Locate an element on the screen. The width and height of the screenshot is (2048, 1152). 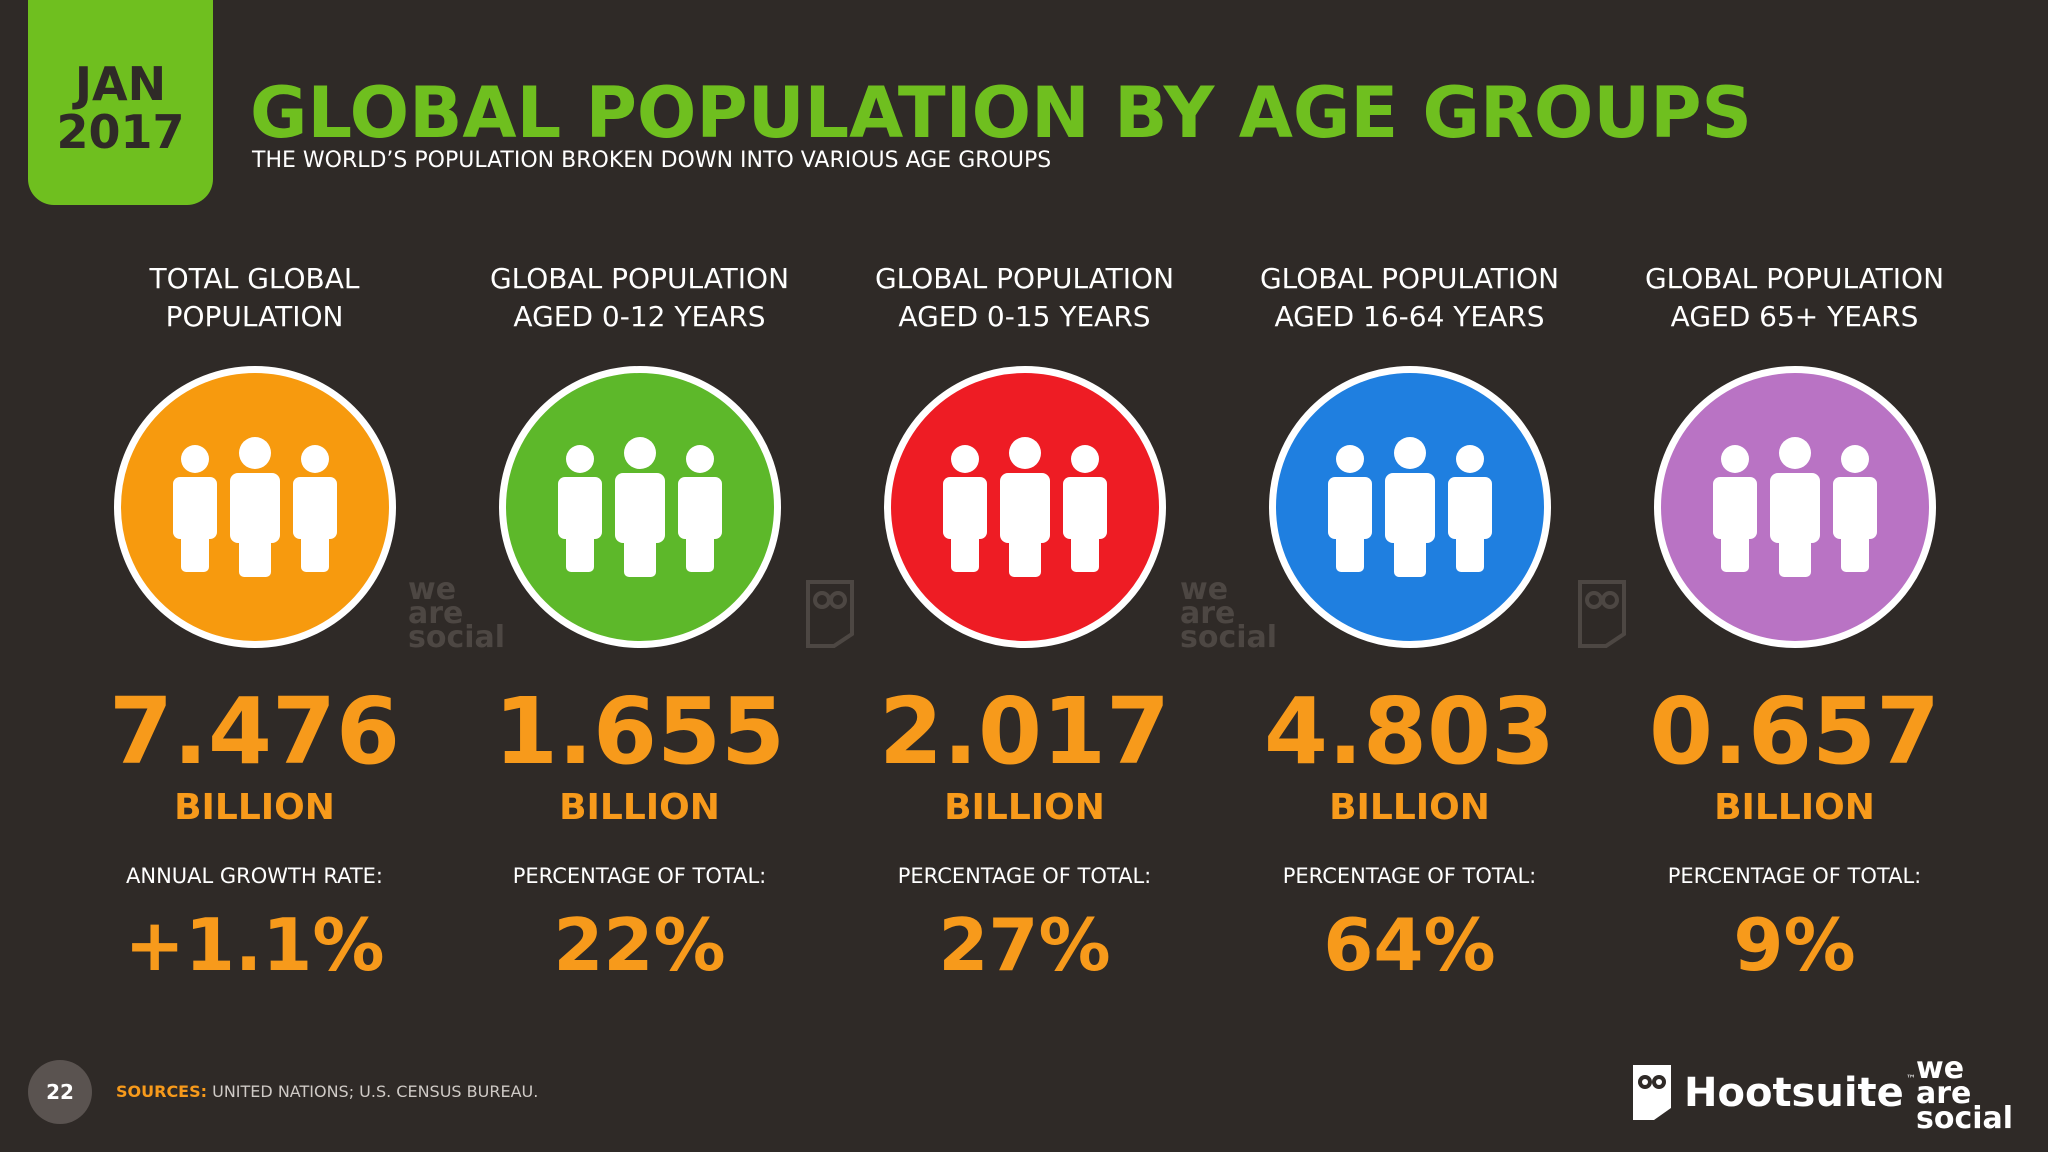
stat-label: GLOBAL POPULATION AGED 0-15 YEARS is located at coordinates (1024, 300).